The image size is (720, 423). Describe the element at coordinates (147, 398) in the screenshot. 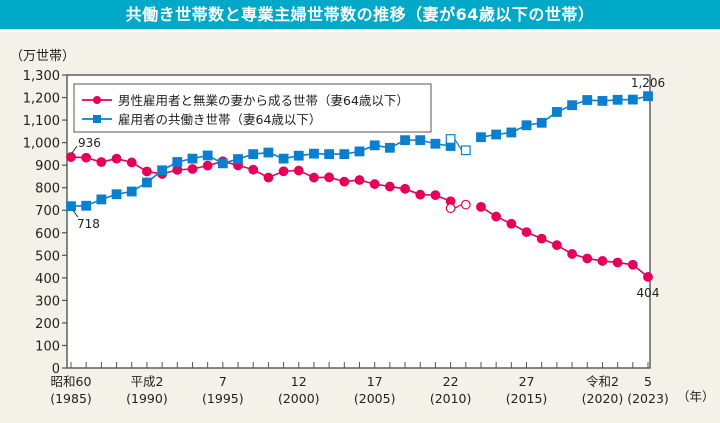

I see `x-tick-label-year: (1990)` at that location.